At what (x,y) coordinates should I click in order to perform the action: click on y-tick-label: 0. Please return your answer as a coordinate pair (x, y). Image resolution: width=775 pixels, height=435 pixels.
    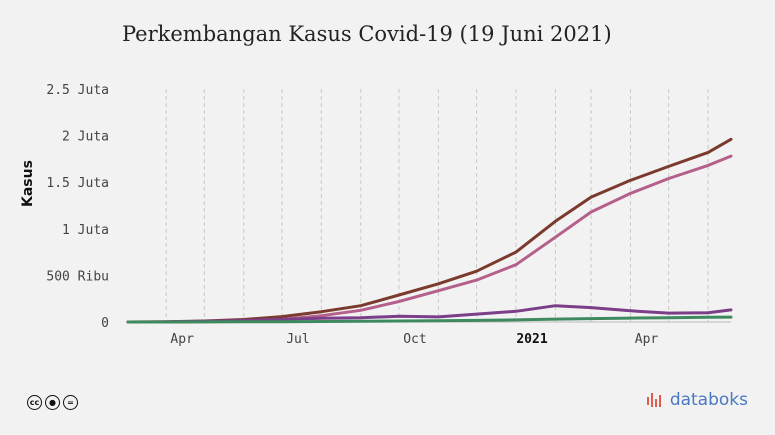
    Looking at the image, I should click on (105, 323).